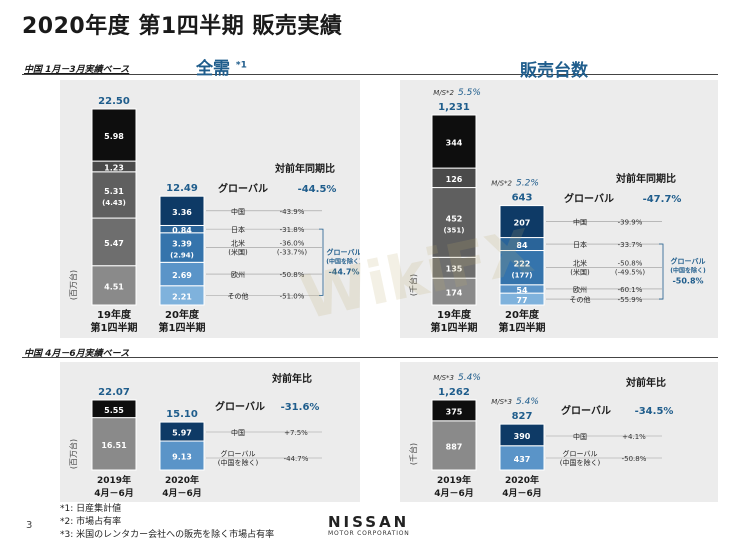  I want to click on segment-label: 344, so click(454, 143).